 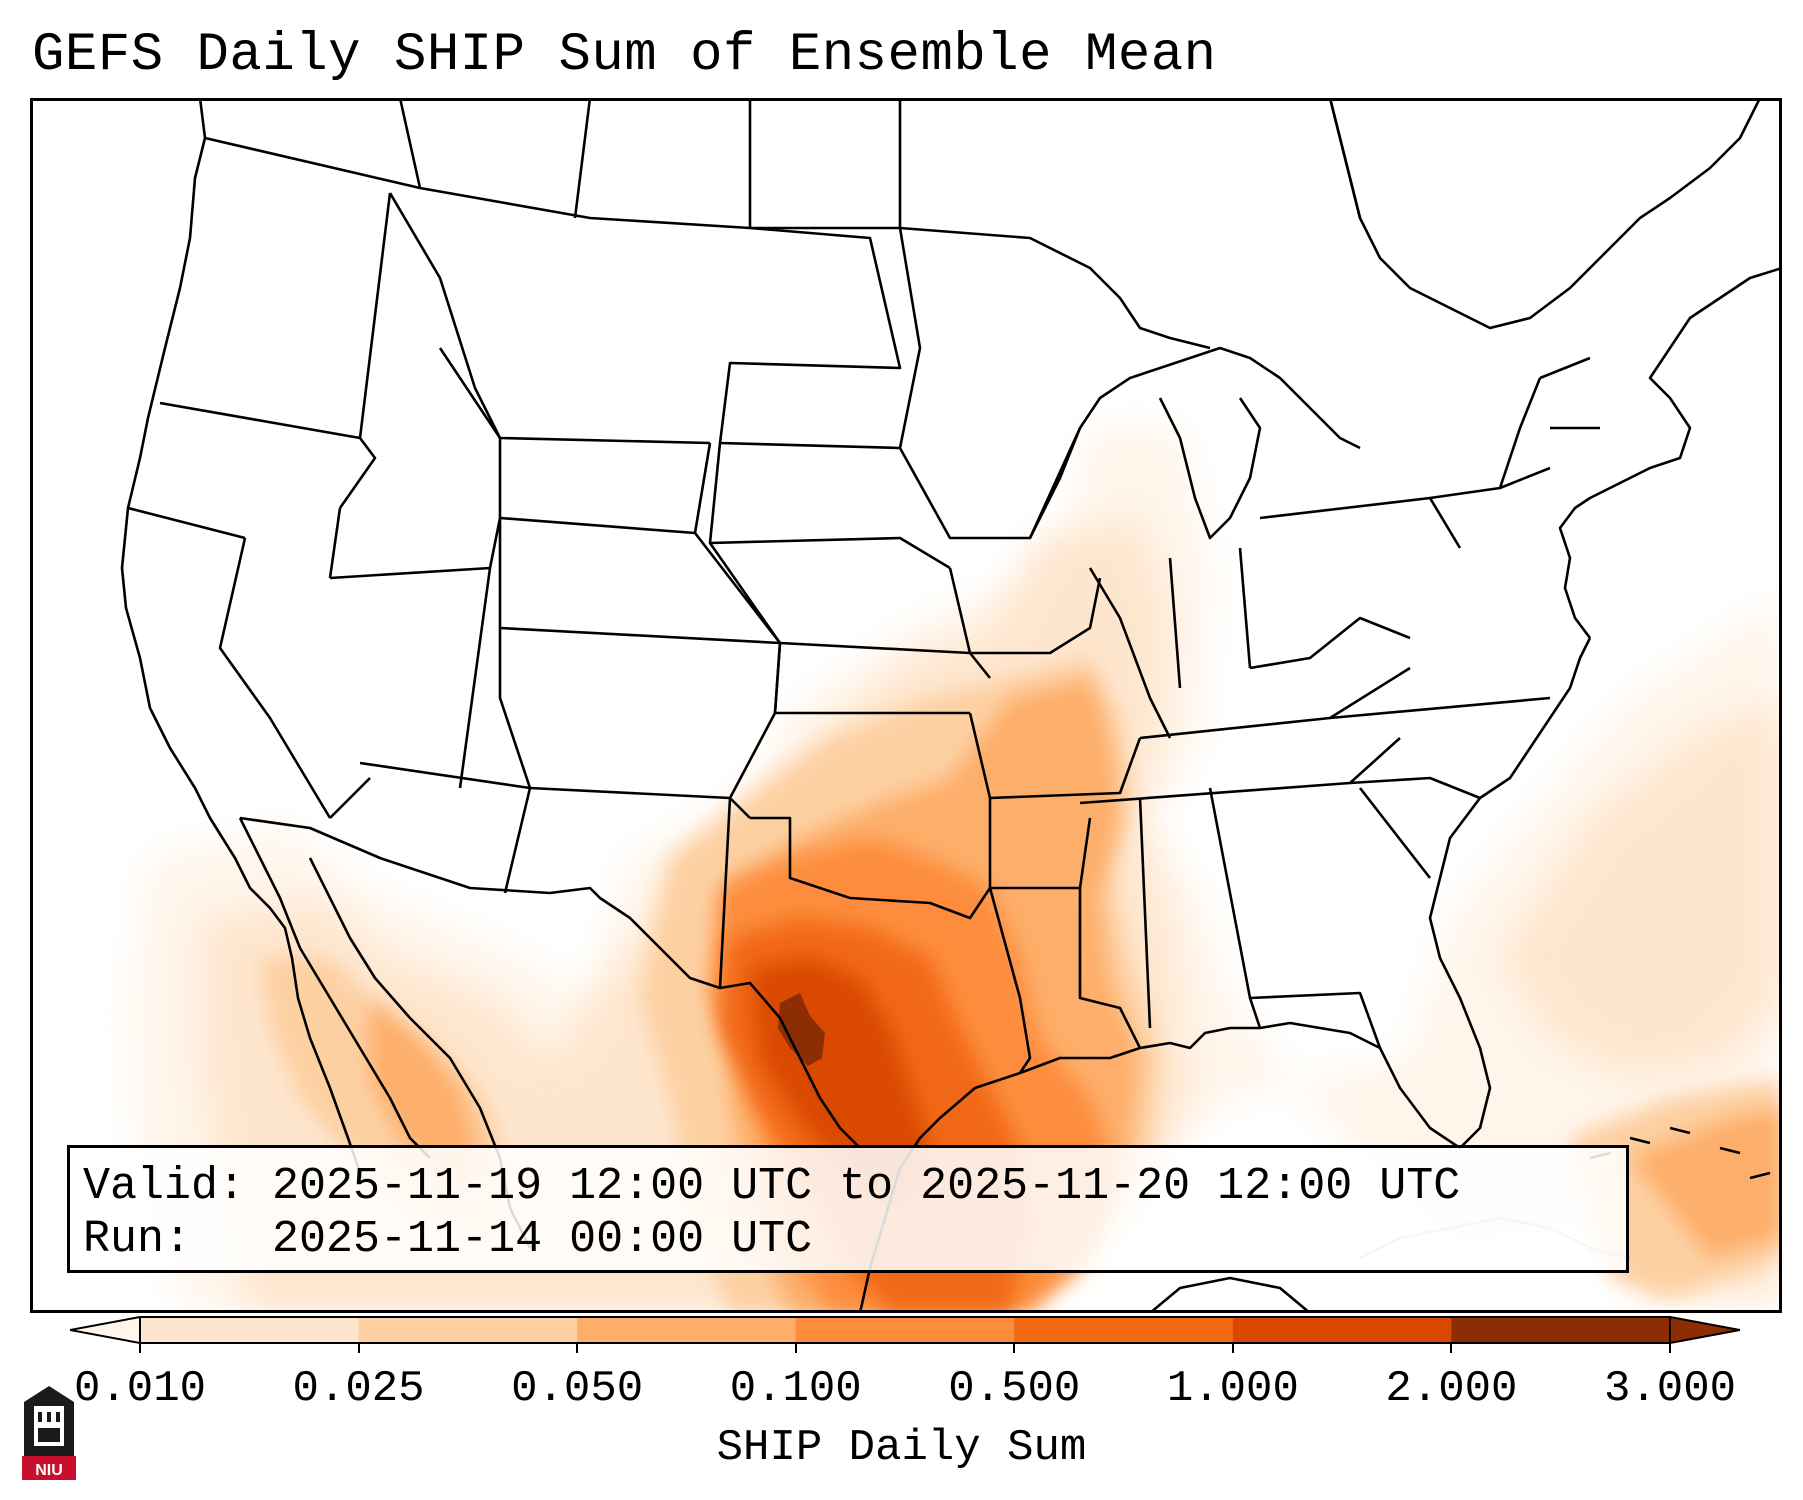 What do you see at coordinates (1010, 980) in the screenshot?
I see `la-tx` at bounding box center [1010, 980].